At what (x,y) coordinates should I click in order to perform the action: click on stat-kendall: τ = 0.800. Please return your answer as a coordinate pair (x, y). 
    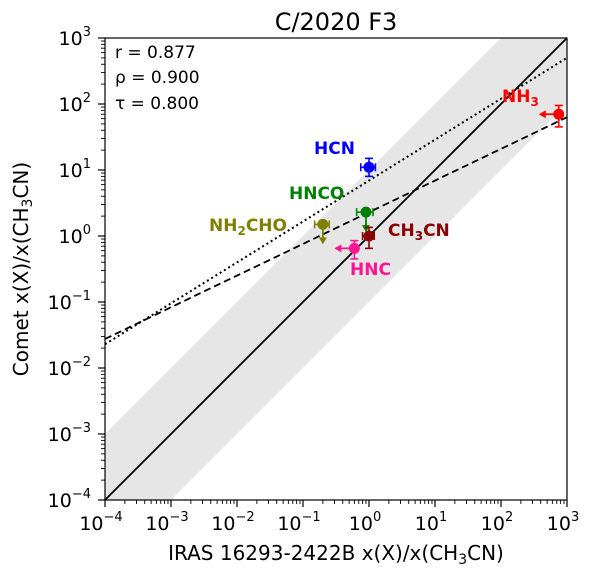
    Looking at the image, I should click on (157, 104).